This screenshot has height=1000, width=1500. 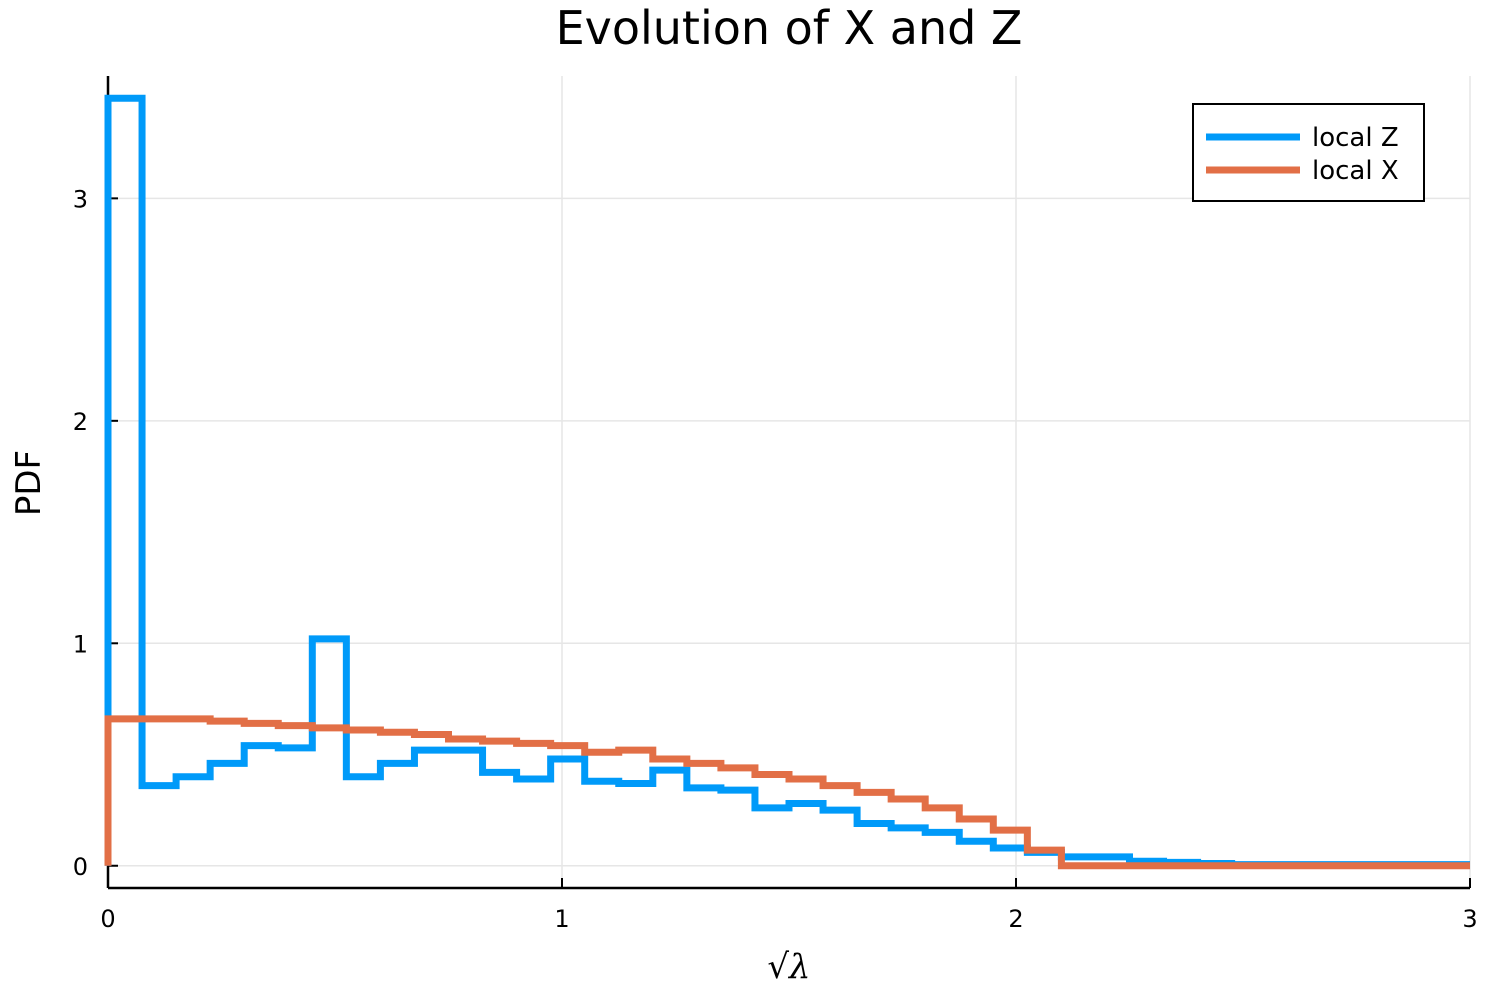 What do you see at coordinates (80, 422) in the screenshot?
I see `y-tick-label: 2` at bounding box center [80, 422].